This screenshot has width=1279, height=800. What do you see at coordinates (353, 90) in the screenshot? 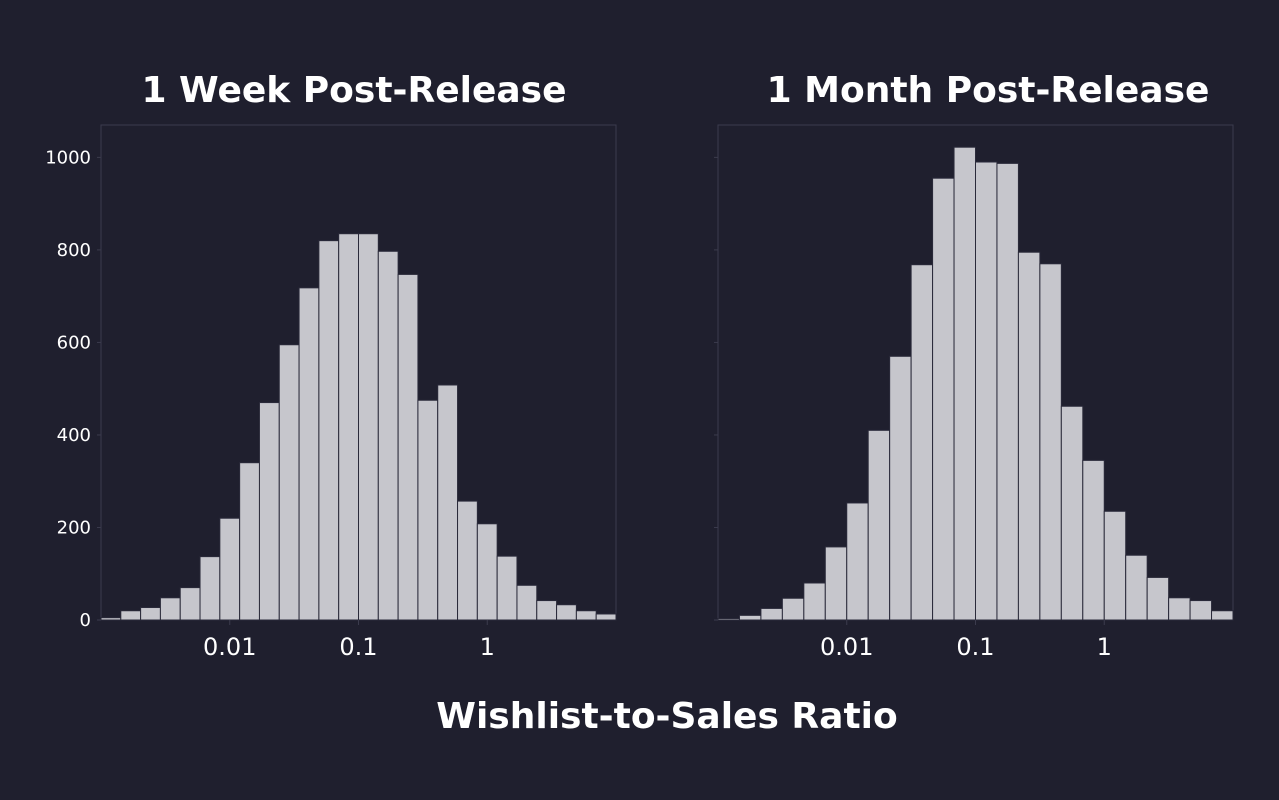
I see `panel-title: 1 Week Post-Release` at bounding box center [353, 90].